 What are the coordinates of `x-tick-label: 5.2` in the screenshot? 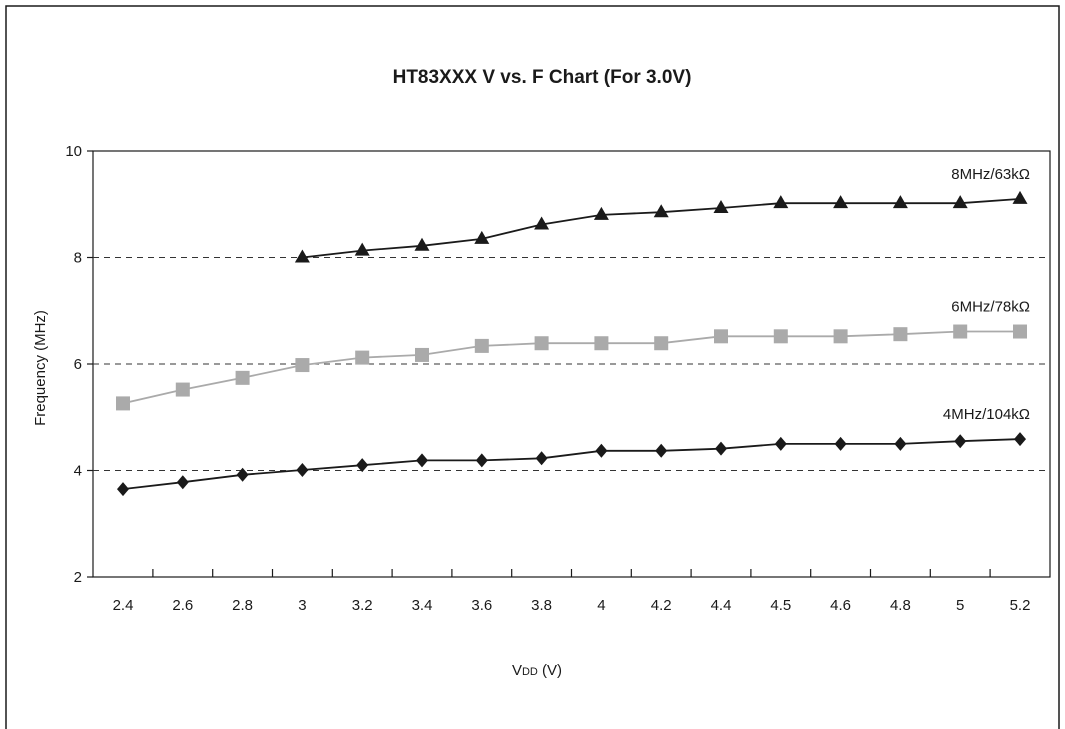 It's located at (1020, 605).